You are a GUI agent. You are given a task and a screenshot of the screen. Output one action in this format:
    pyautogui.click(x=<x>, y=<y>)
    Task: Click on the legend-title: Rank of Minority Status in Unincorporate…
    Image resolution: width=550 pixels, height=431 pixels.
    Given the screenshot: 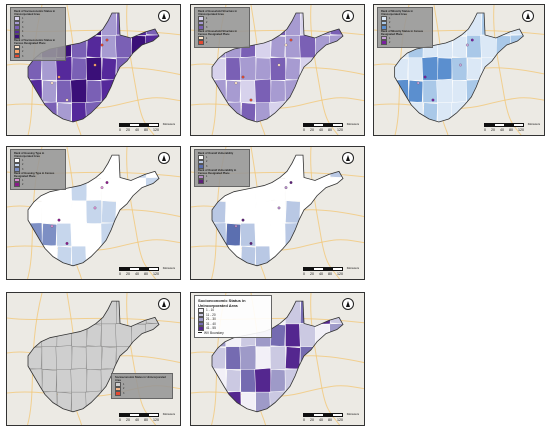 What is the action you would take?
    pyautogui.click(x=397, y=13)
    